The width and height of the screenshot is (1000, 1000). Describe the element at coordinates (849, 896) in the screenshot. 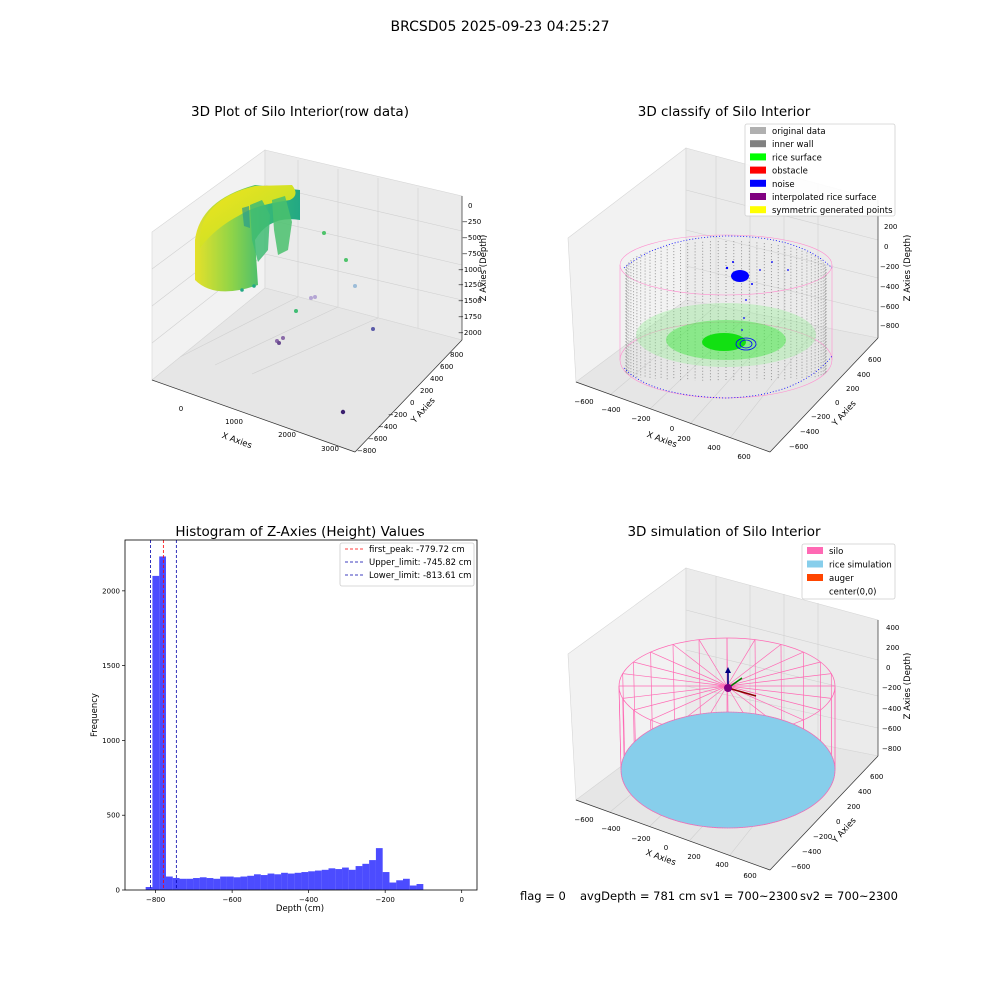

I see `status-sv2: sv2 = 700~2300` at that location.